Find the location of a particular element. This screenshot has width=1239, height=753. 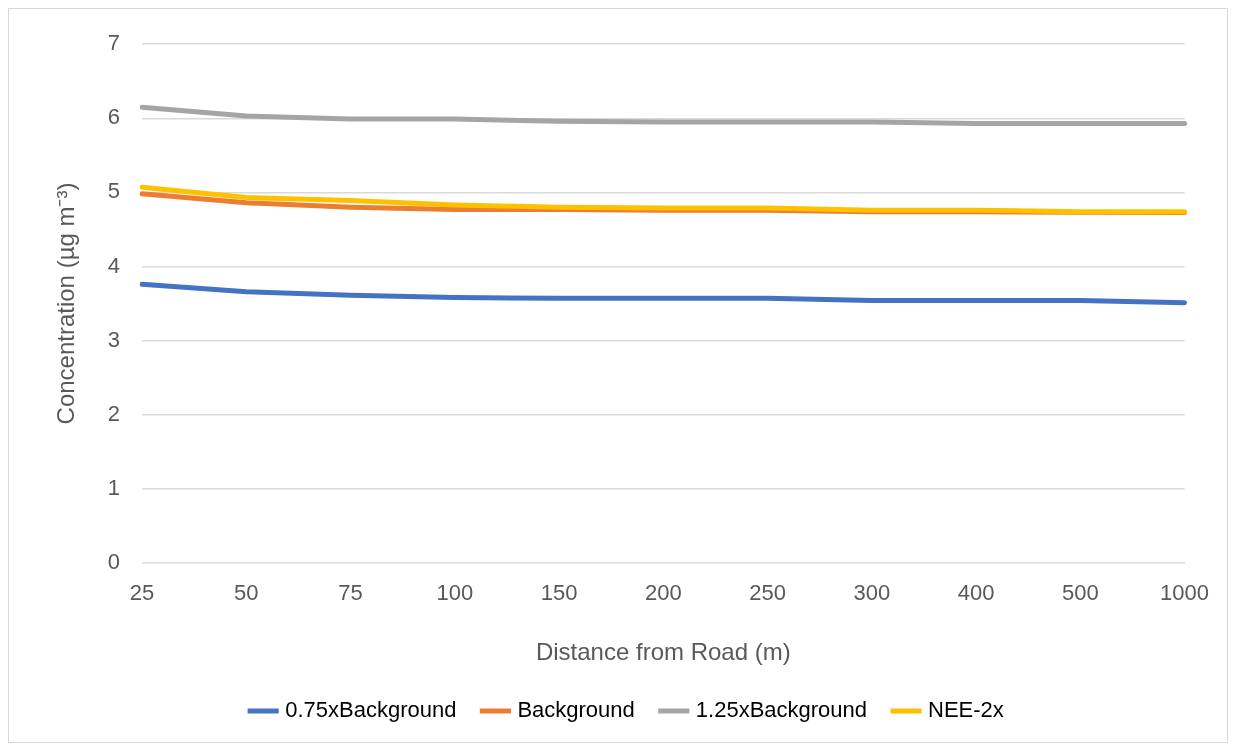

x-tick-label: 500 is located at coordinates (1080, 593).